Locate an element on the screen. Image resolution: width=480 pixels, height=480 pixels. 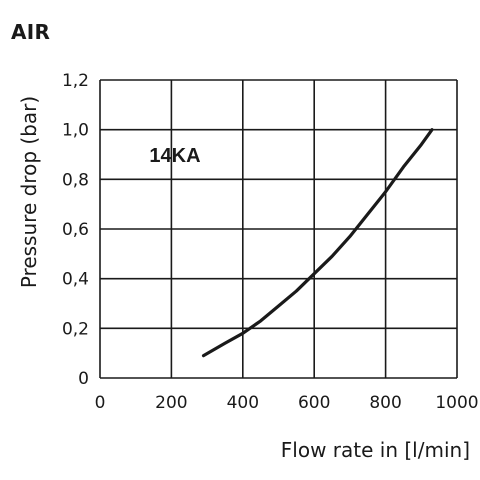
x-axis-title: Flow rate in [l/min] is located at coordinates (375, 450).